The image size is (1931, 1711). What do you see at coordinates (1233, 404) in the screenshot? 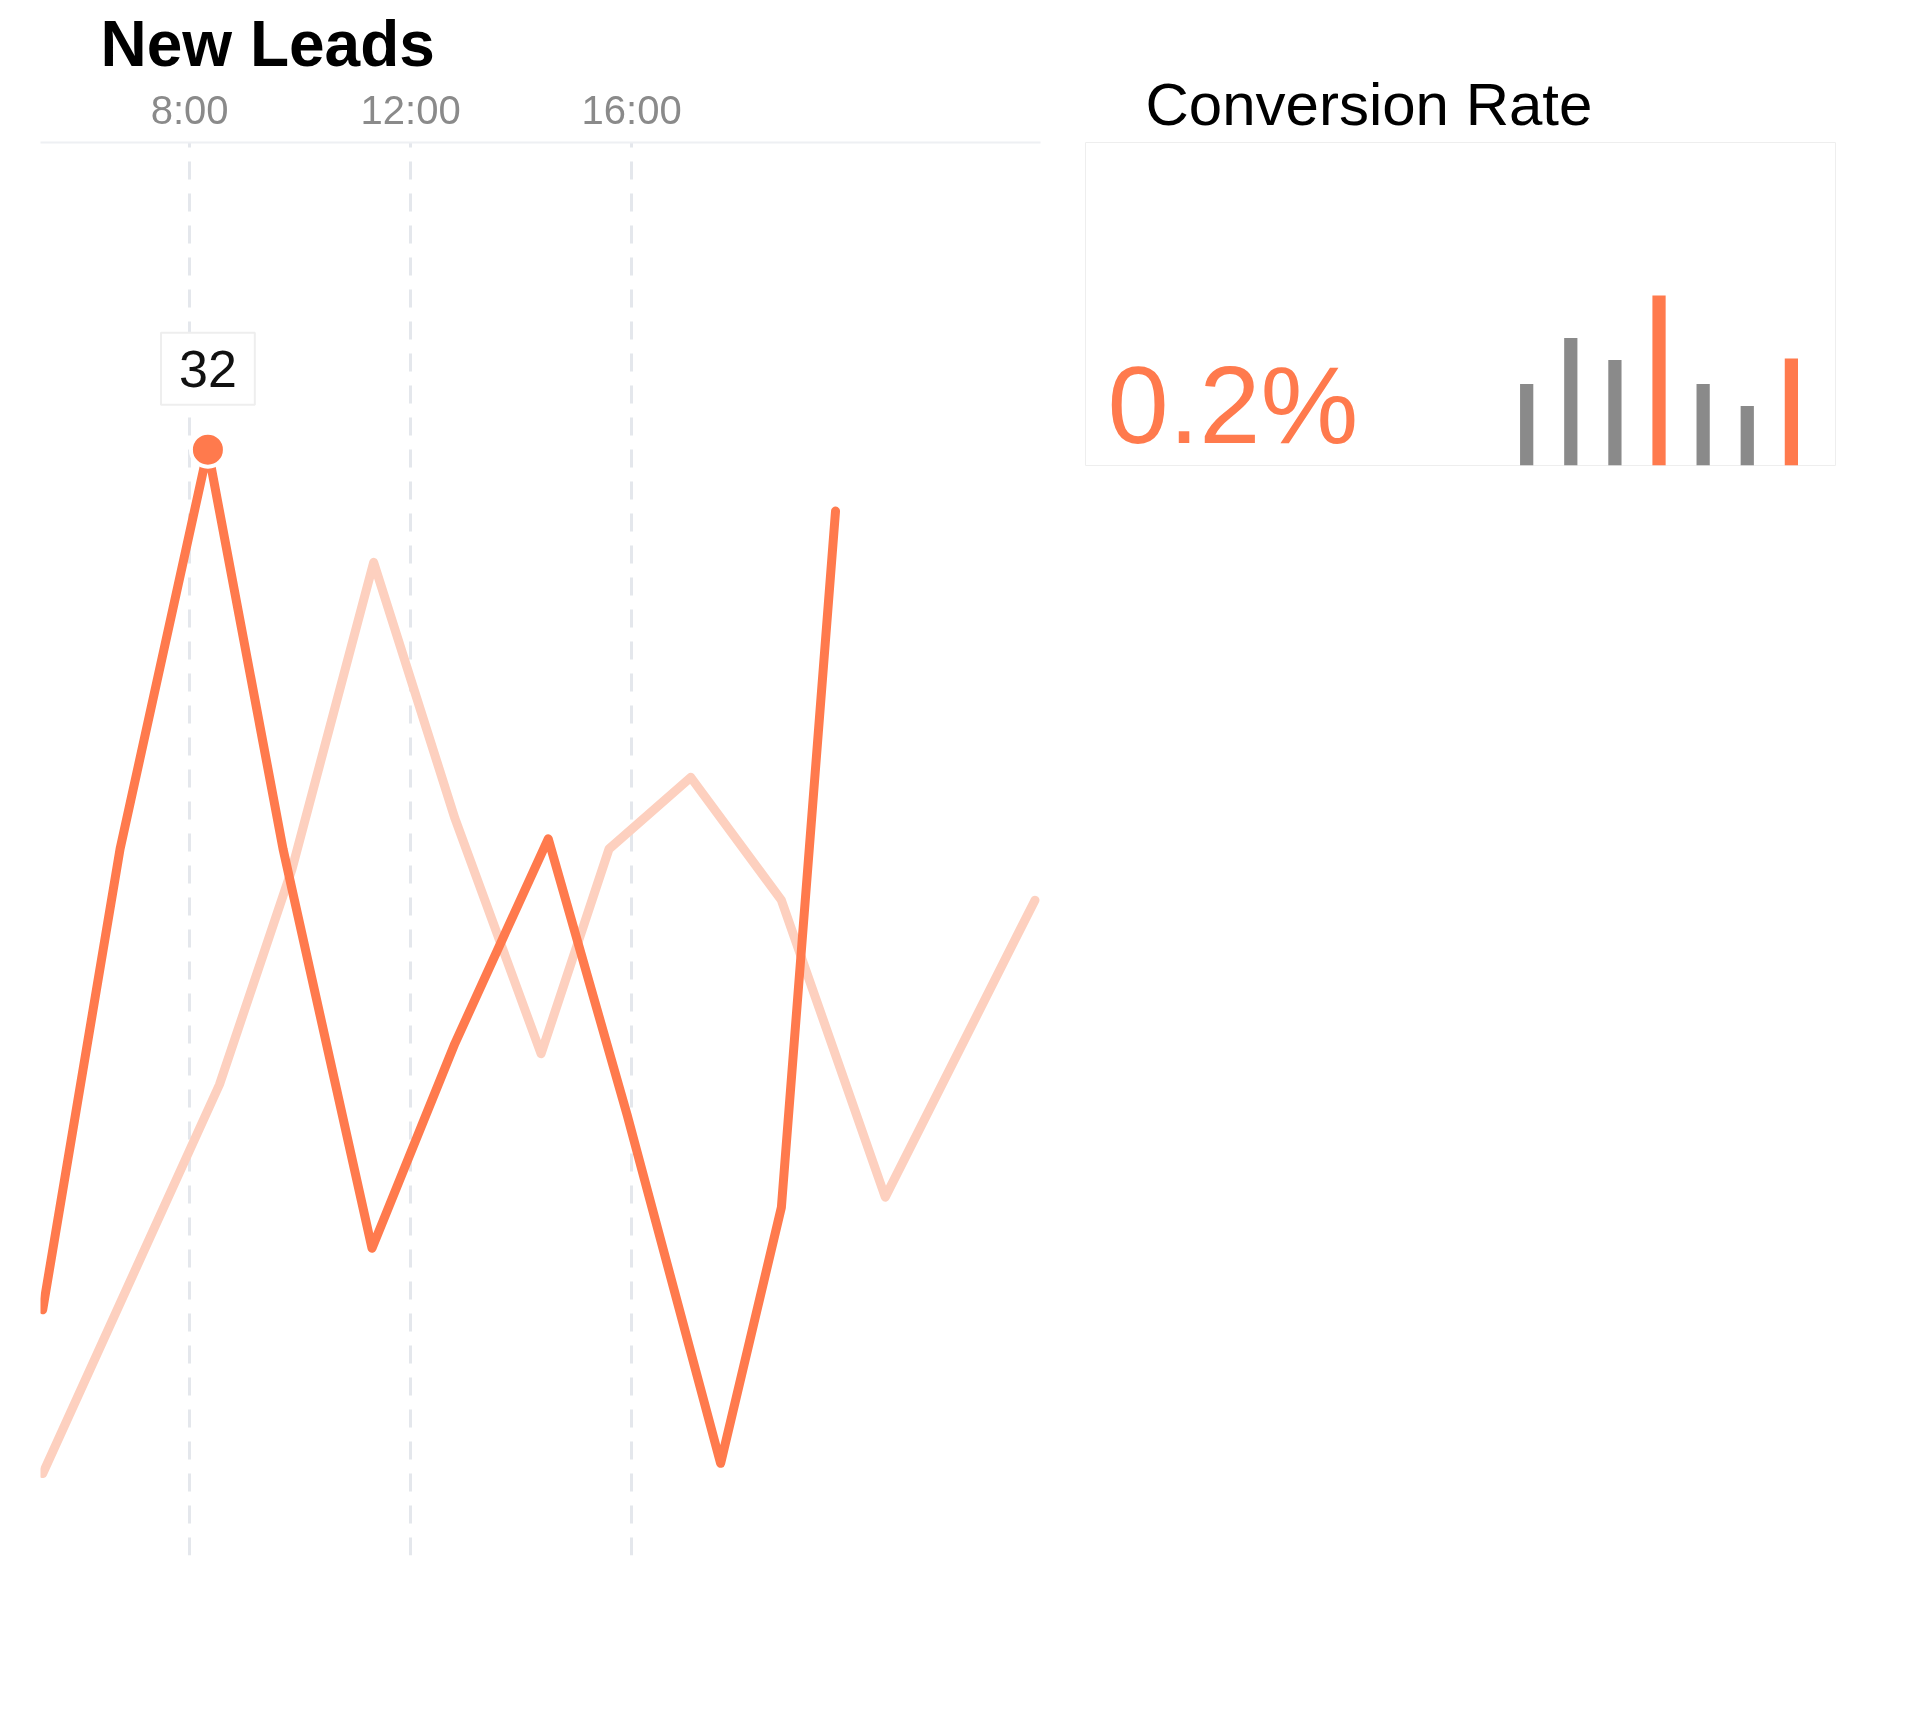
I see `text: 0.2%` at bounding box center [1233, 404].